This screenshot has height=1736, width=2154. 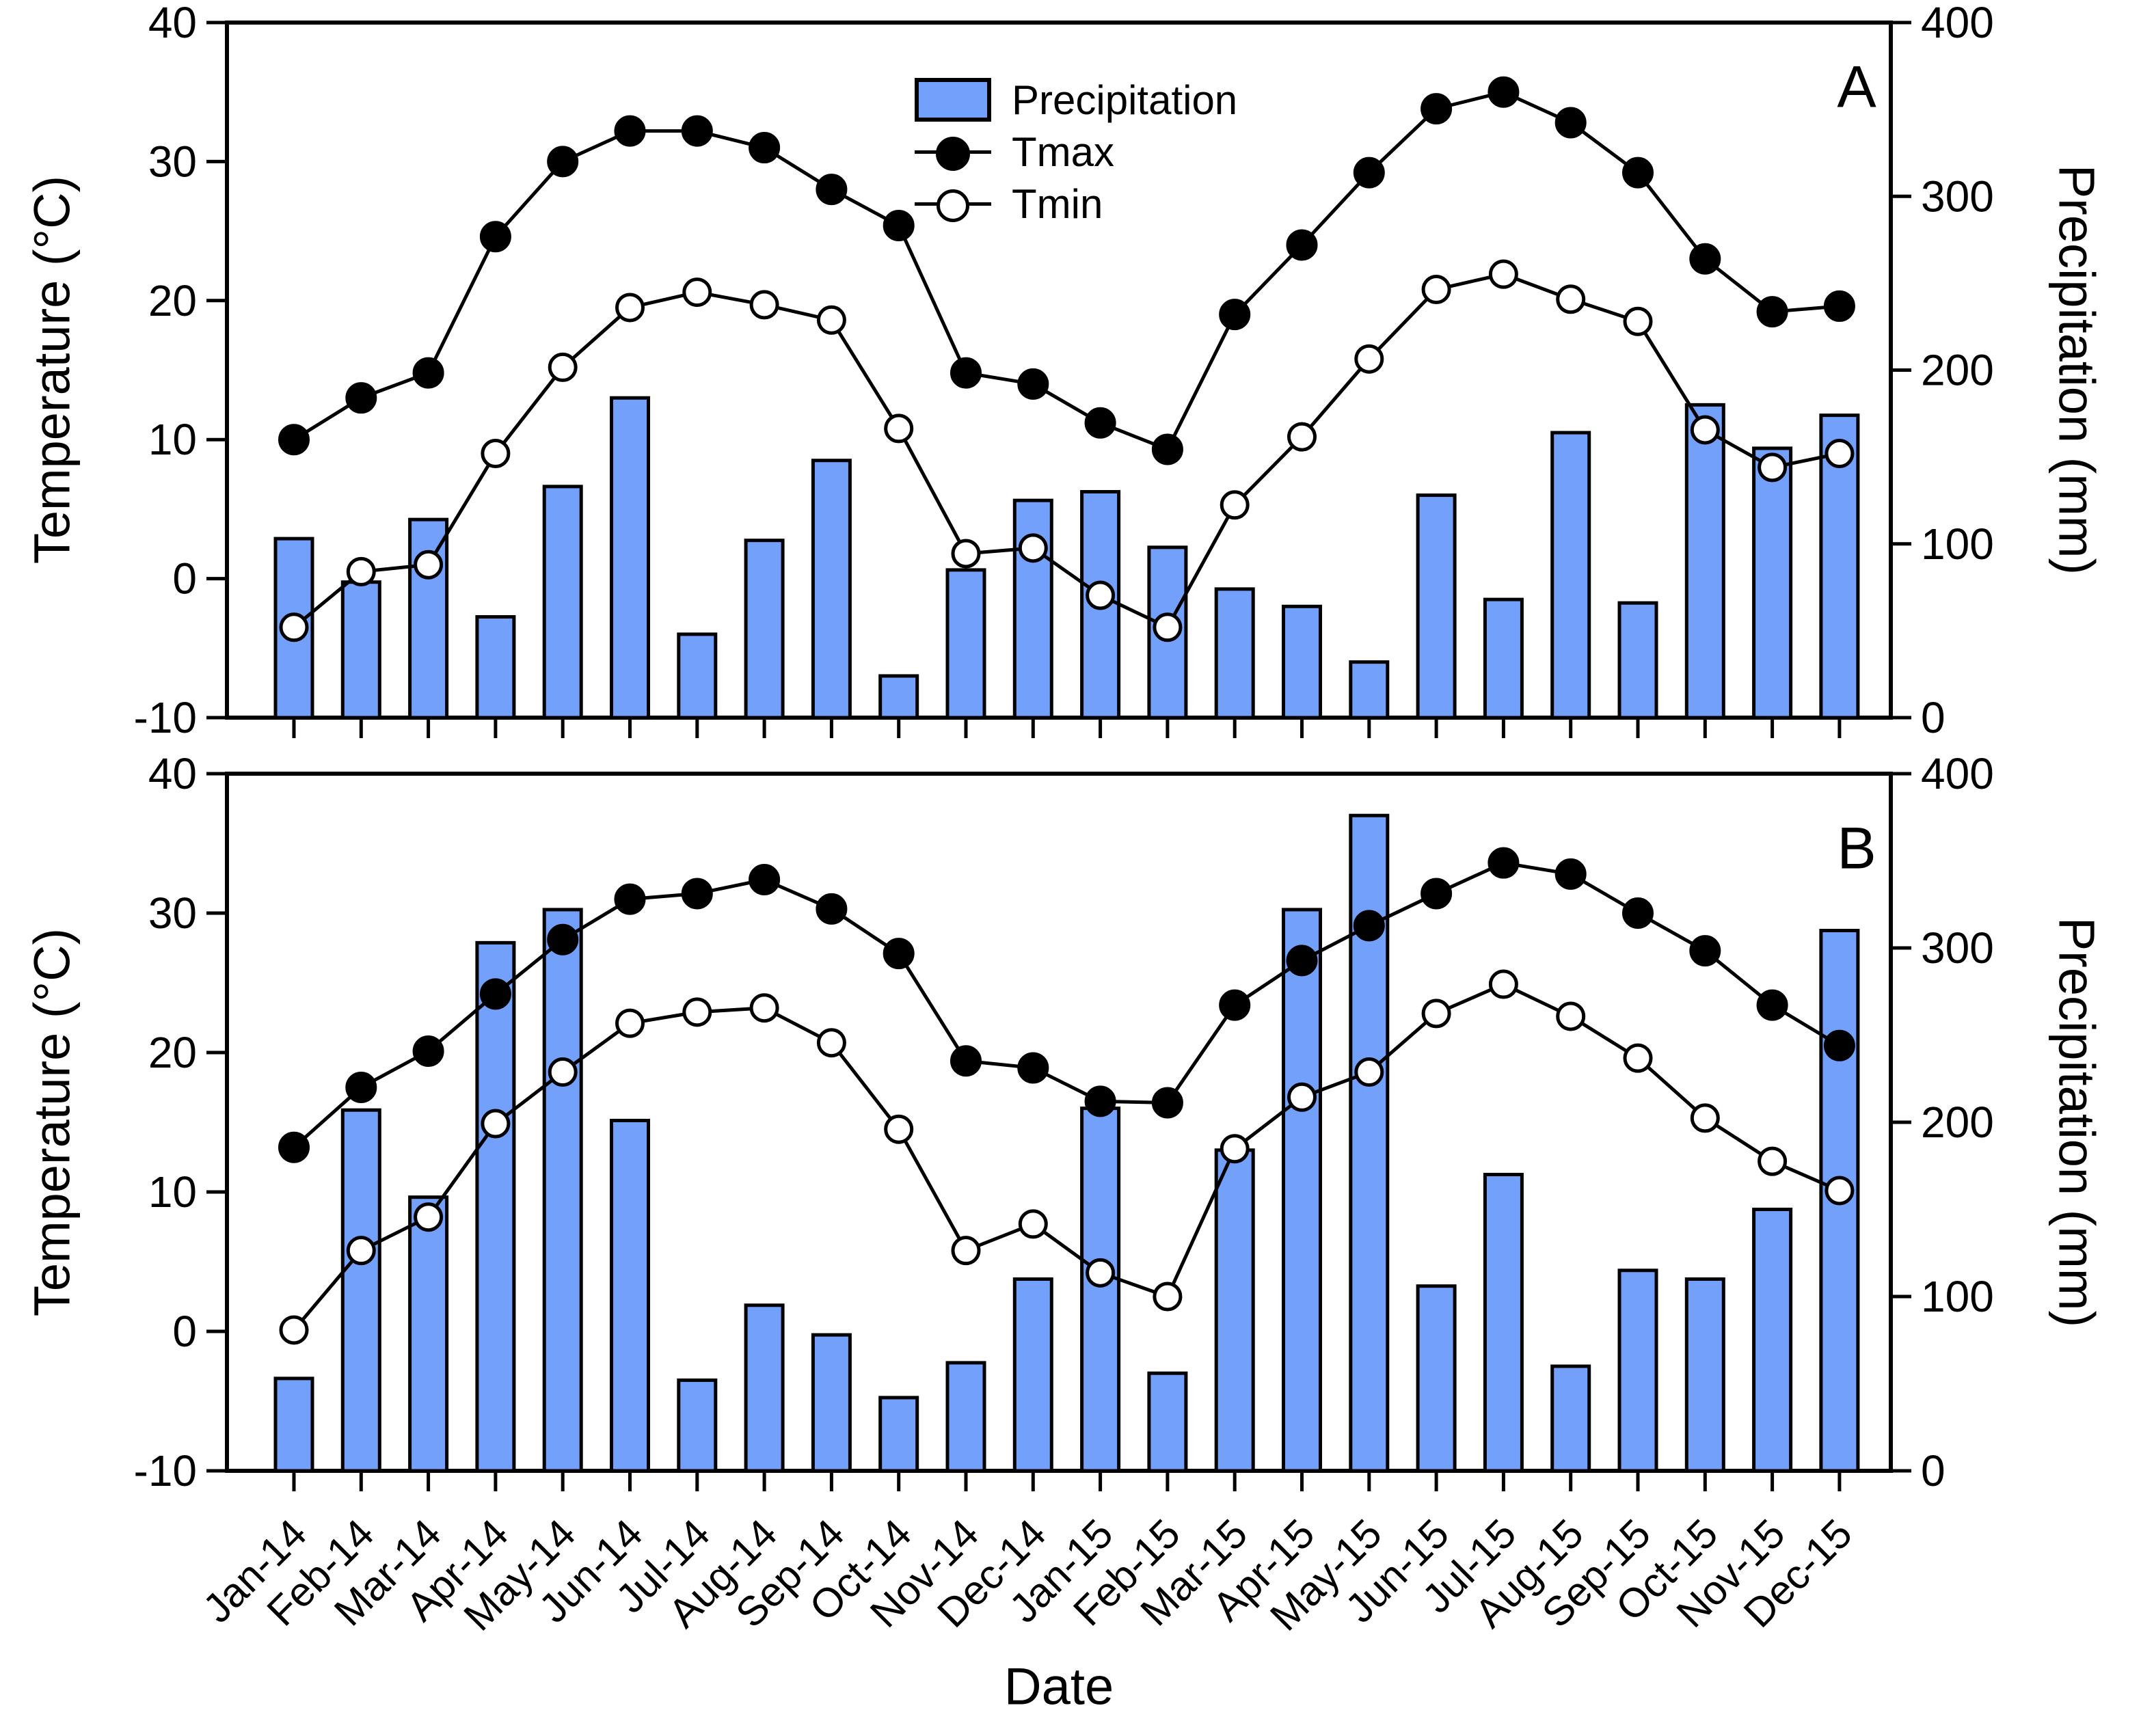 I want to click on panel-a-left-tick-label: 40, so click(x=172, y=23).